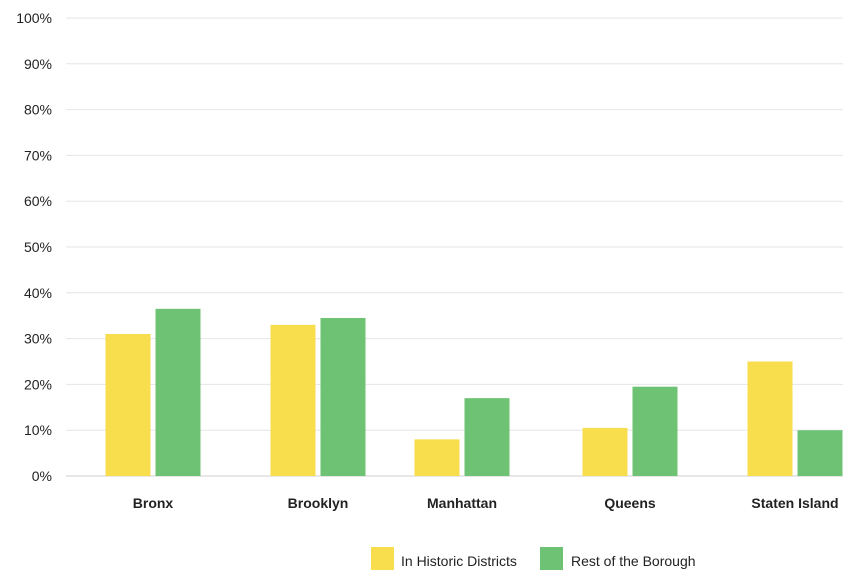 This screenshot has height=575, width=843. What do you see at coordinates (38, 430) in the screenshot?
I see `y-tick-label: 10%` at bounding box center [38, 430].